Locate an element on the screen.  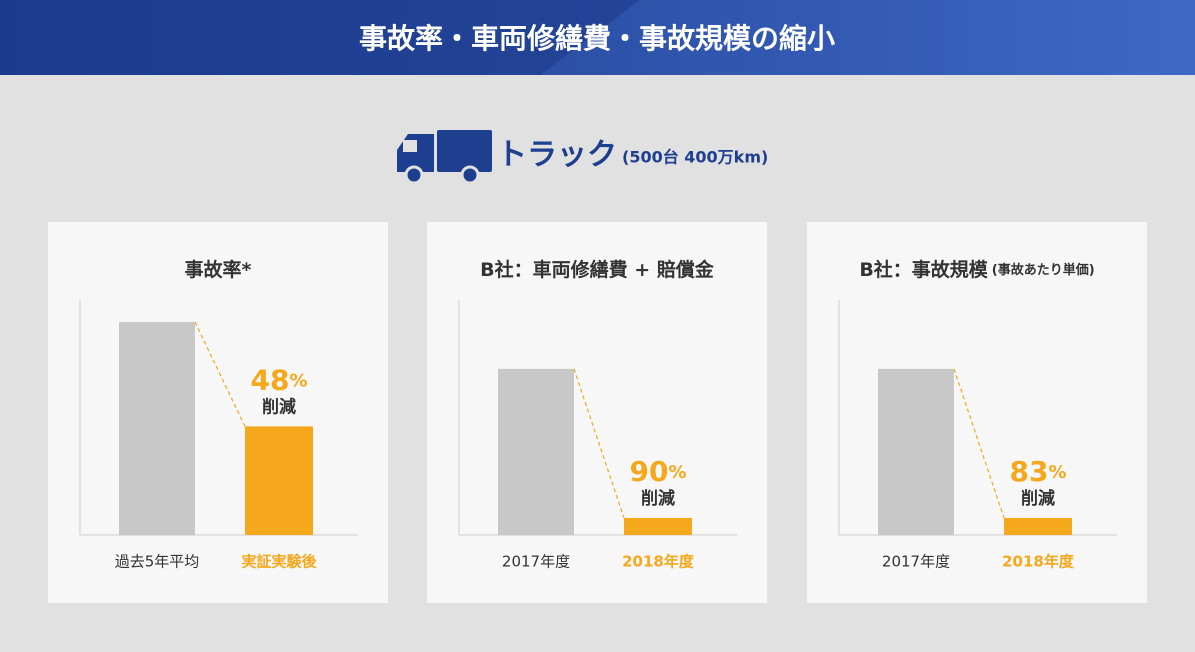
reduction-number: 90 is located at coordinates (648, 471).